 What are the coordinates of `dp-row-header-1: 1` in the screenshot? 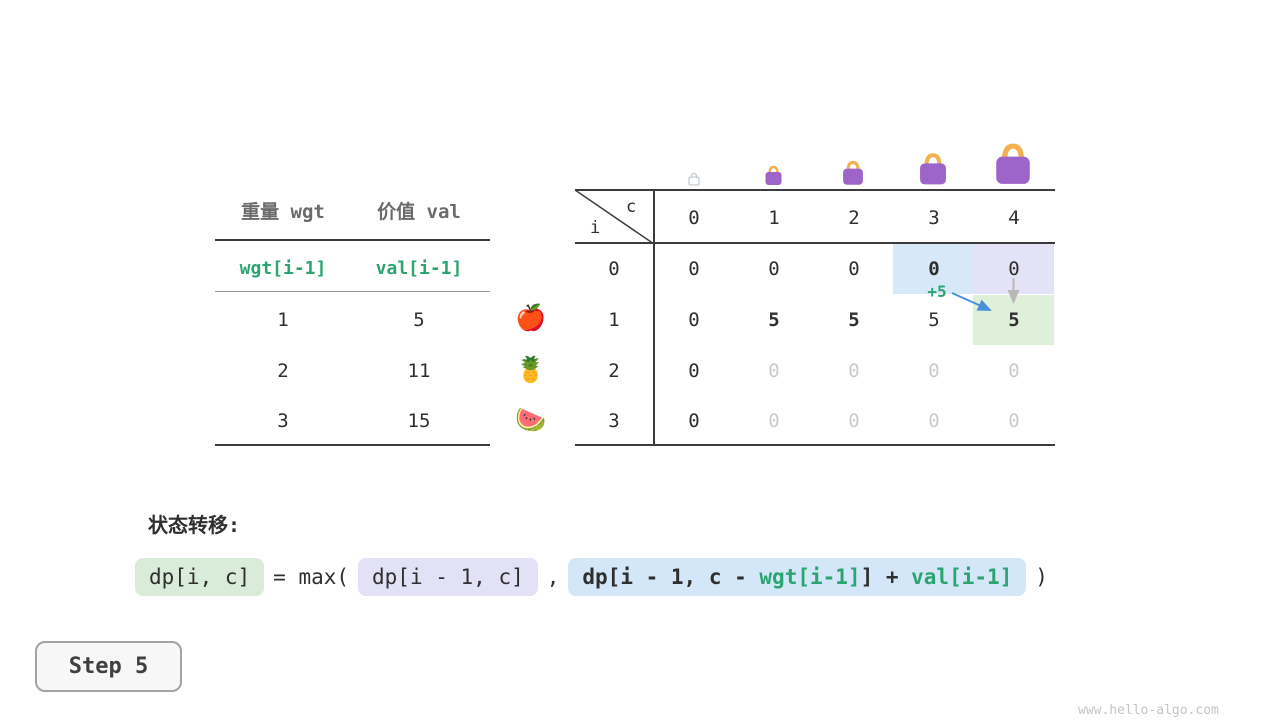 It's located at (614, 320).